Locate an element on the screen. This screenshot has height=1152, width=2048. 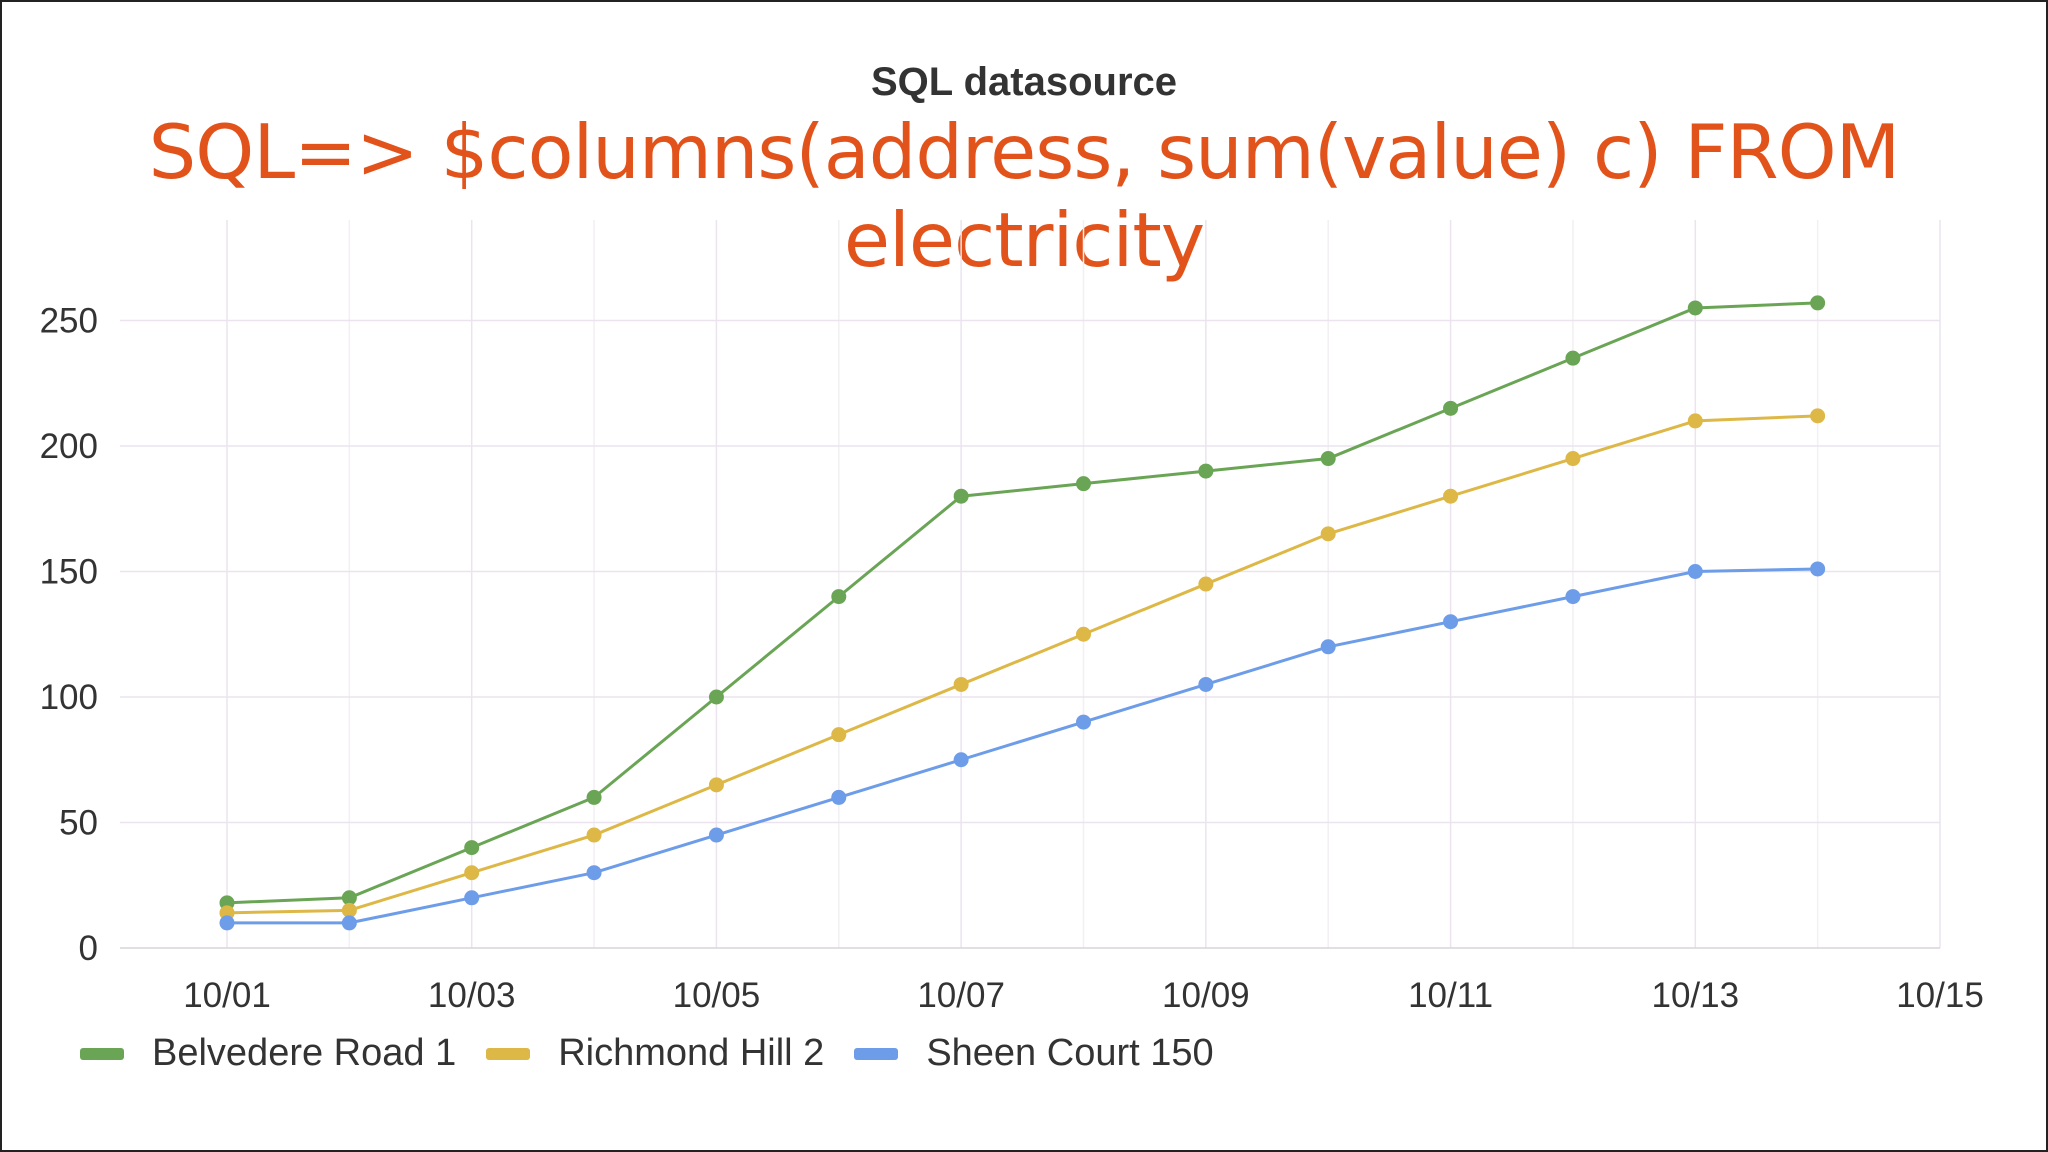
y-tick-label: 250 is located at coordinates (69, 321).